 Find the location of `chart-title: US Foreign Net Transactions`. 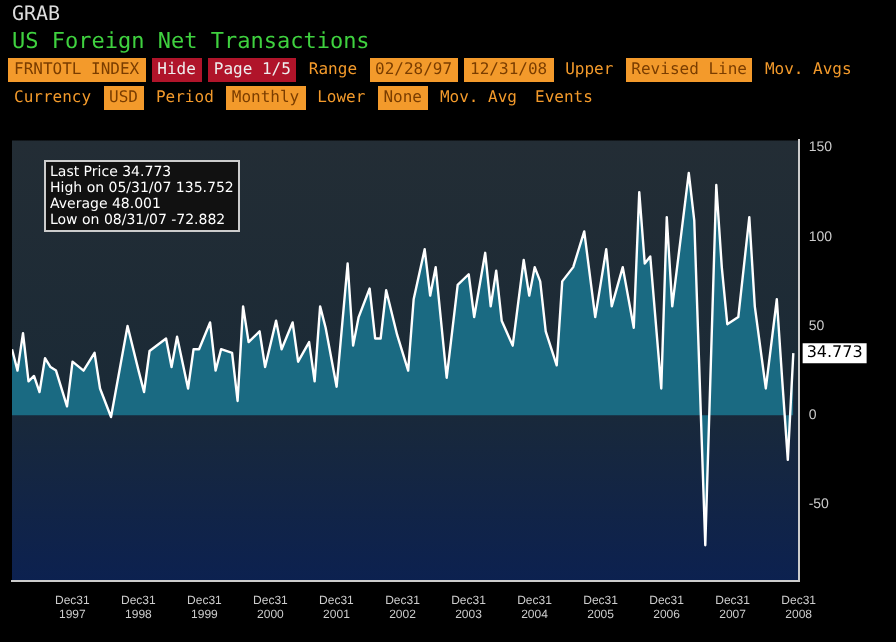

chart-title: US Foreign Net Transactions is located at coordinates (191, 41).